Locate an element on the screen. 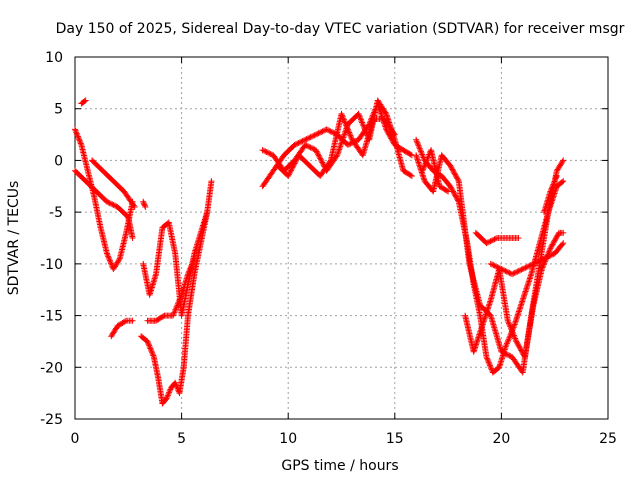 The height and width of the screenshot is (480, 640). y-tick-label: 5 is located at coordinates (58, 110).